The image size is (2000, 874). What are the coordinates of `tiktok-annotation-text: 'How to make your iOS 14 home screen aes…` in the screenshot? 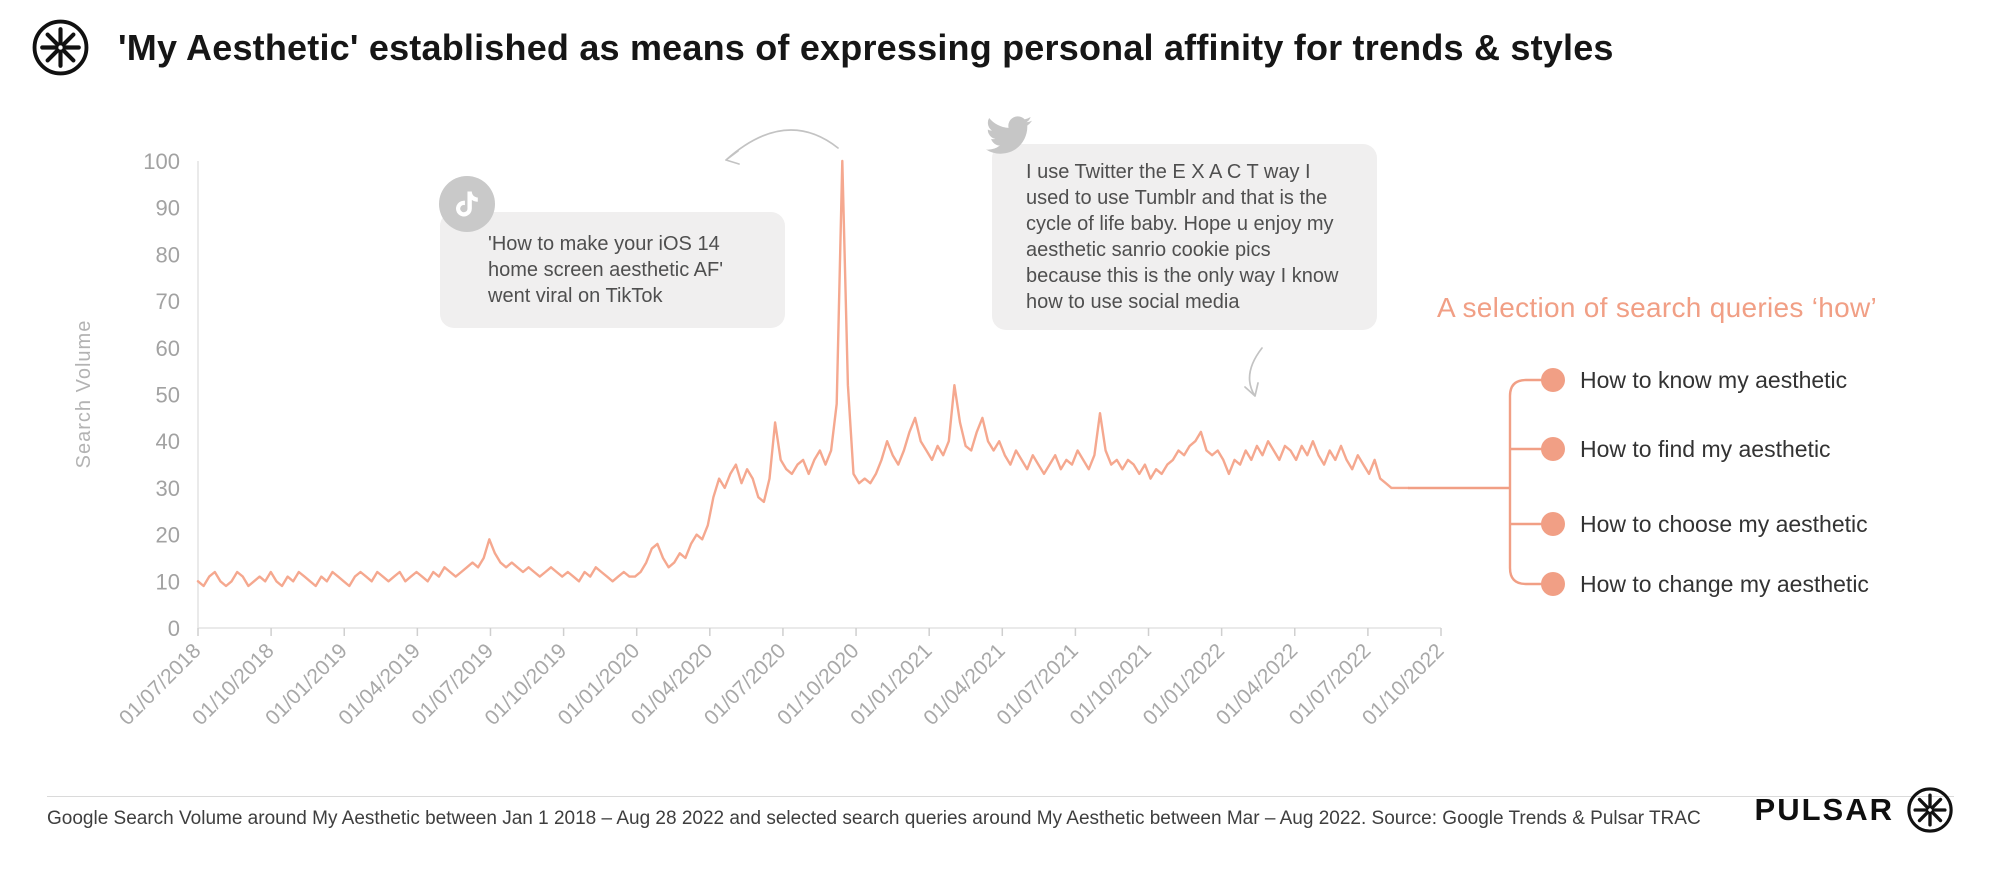 It's located at (606, 270).